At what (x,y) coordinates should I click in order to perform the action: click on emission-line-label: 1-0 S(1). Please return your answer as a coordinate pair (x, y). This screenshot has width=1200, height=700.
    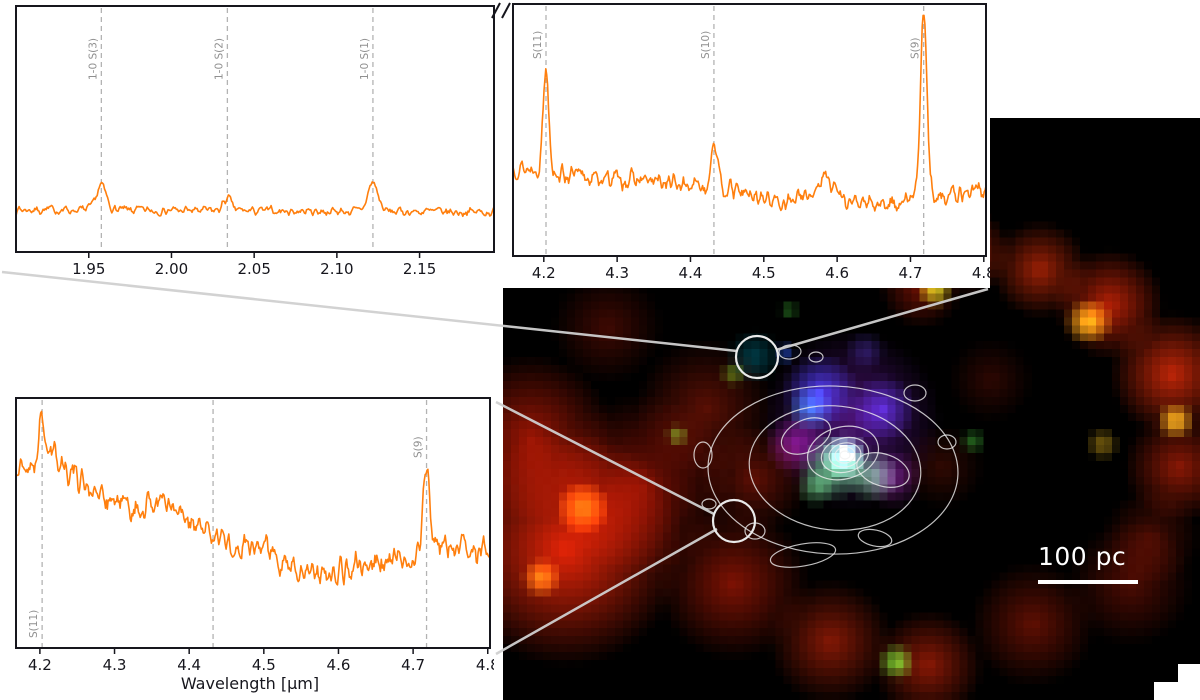
    Looking at the image, I should click on (365, 59).